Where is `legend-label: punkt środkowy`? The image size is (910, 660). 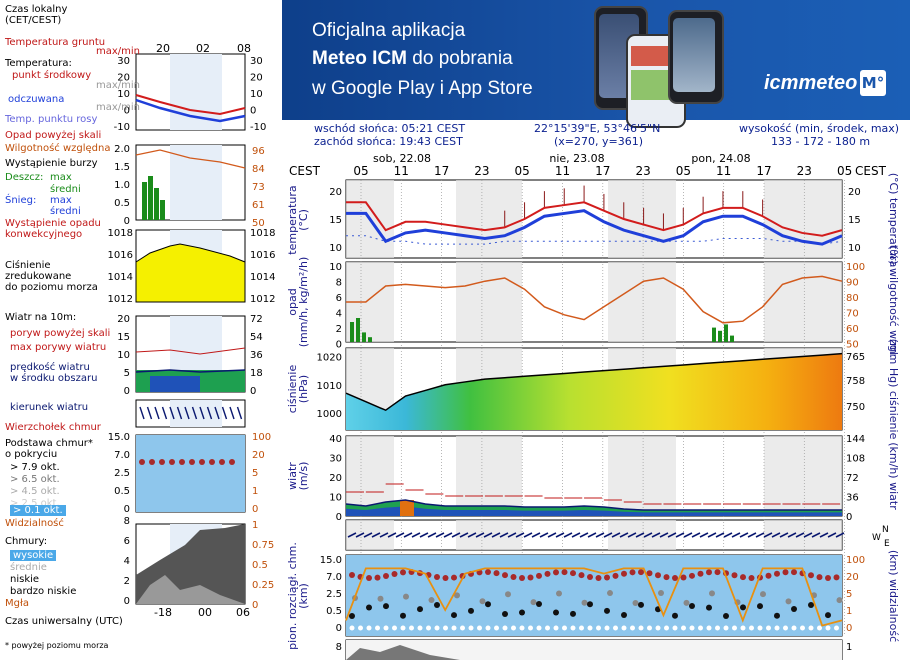 legend-label: punkt środkowy is located at coordinates (52, 75).